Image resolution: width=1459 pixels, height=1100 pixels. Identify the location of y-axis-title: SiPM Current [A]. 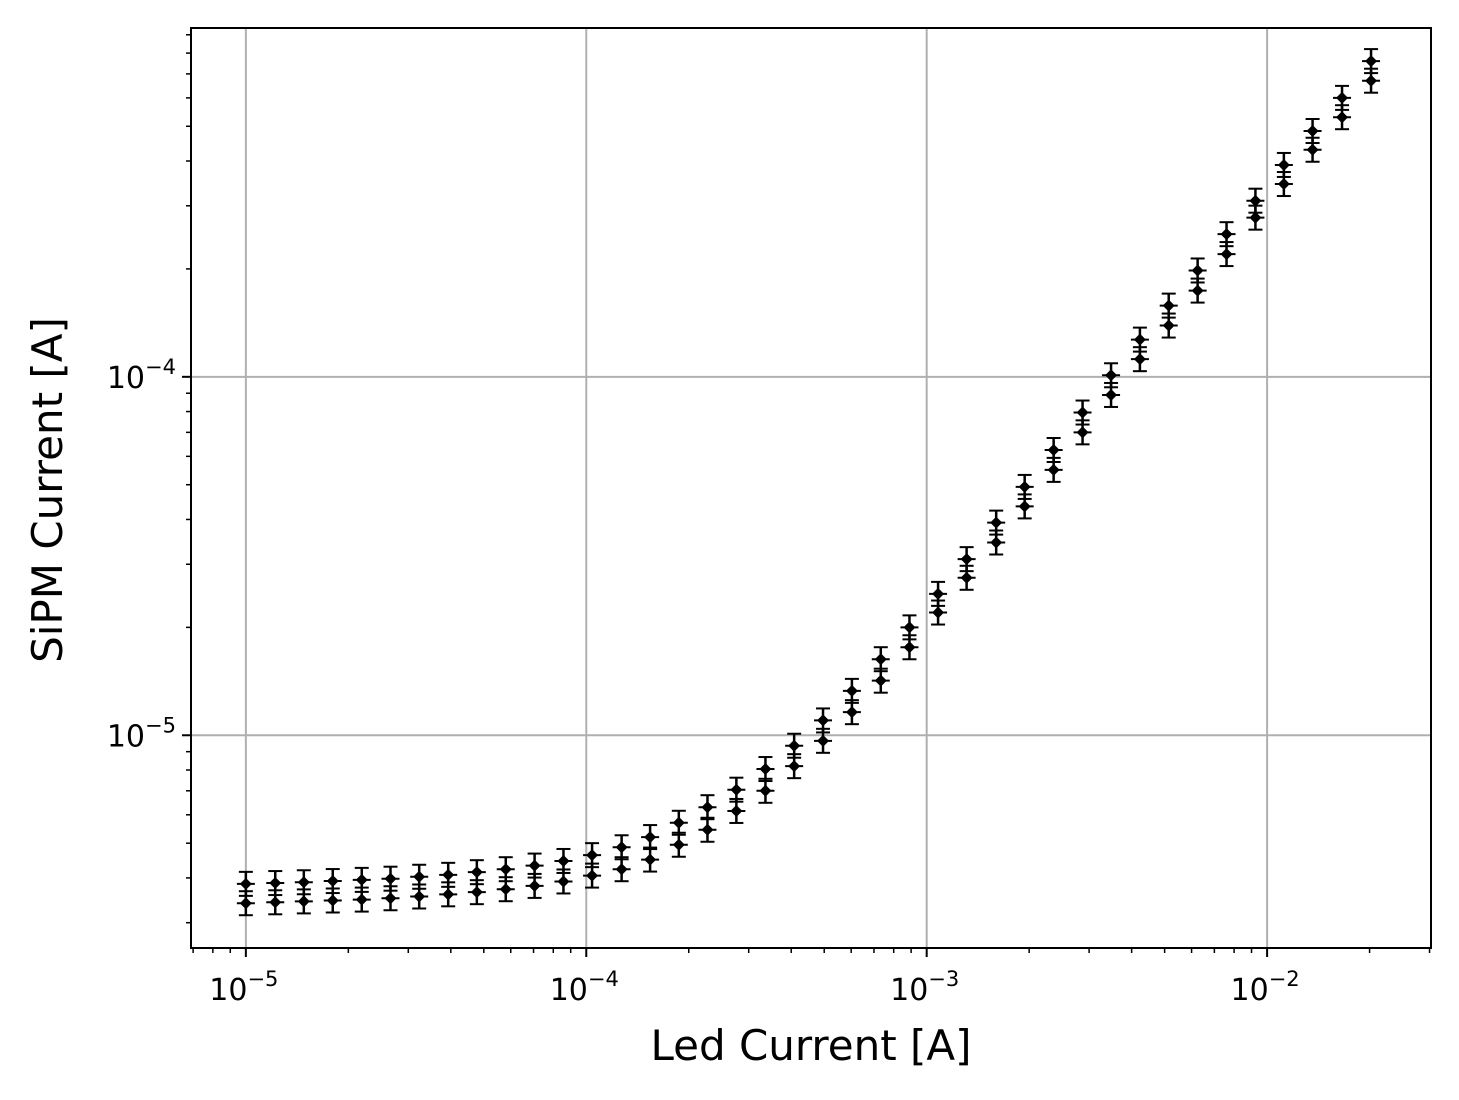
(47, 490).